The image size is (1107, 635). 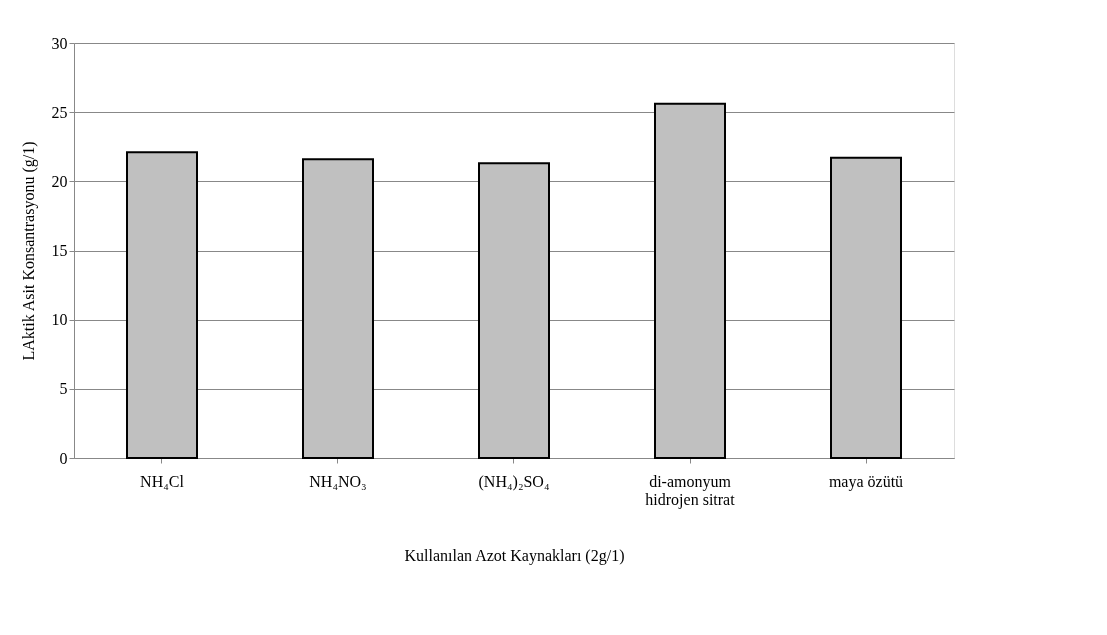 I want to click on x-tick-label: di-amonyum hidrojen sitrat, so click(x=690, y=490).